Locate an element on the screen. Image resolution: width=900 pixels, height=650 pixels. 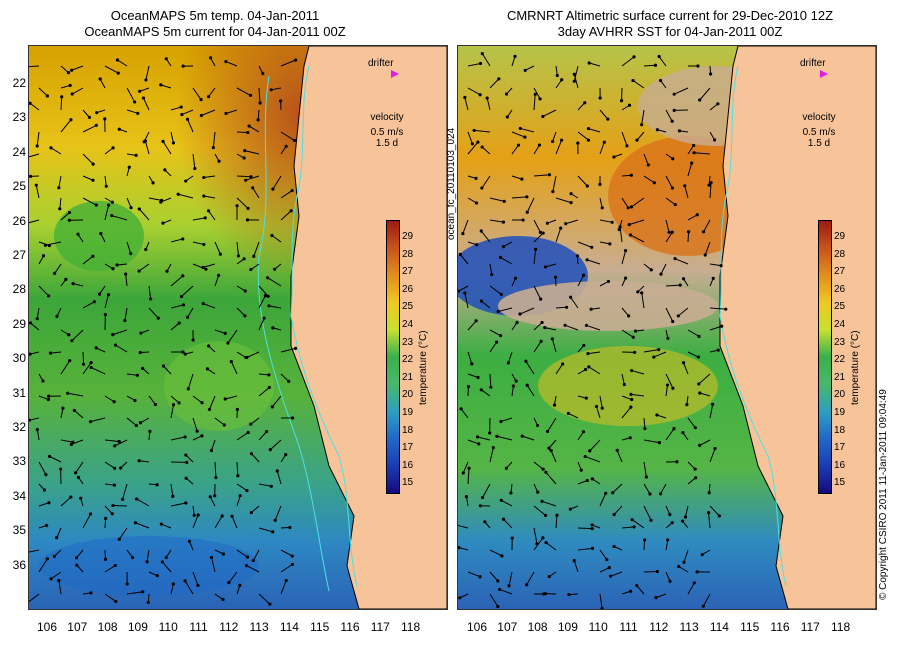
longitude-label: 106 is located at coordinates (477, 627).